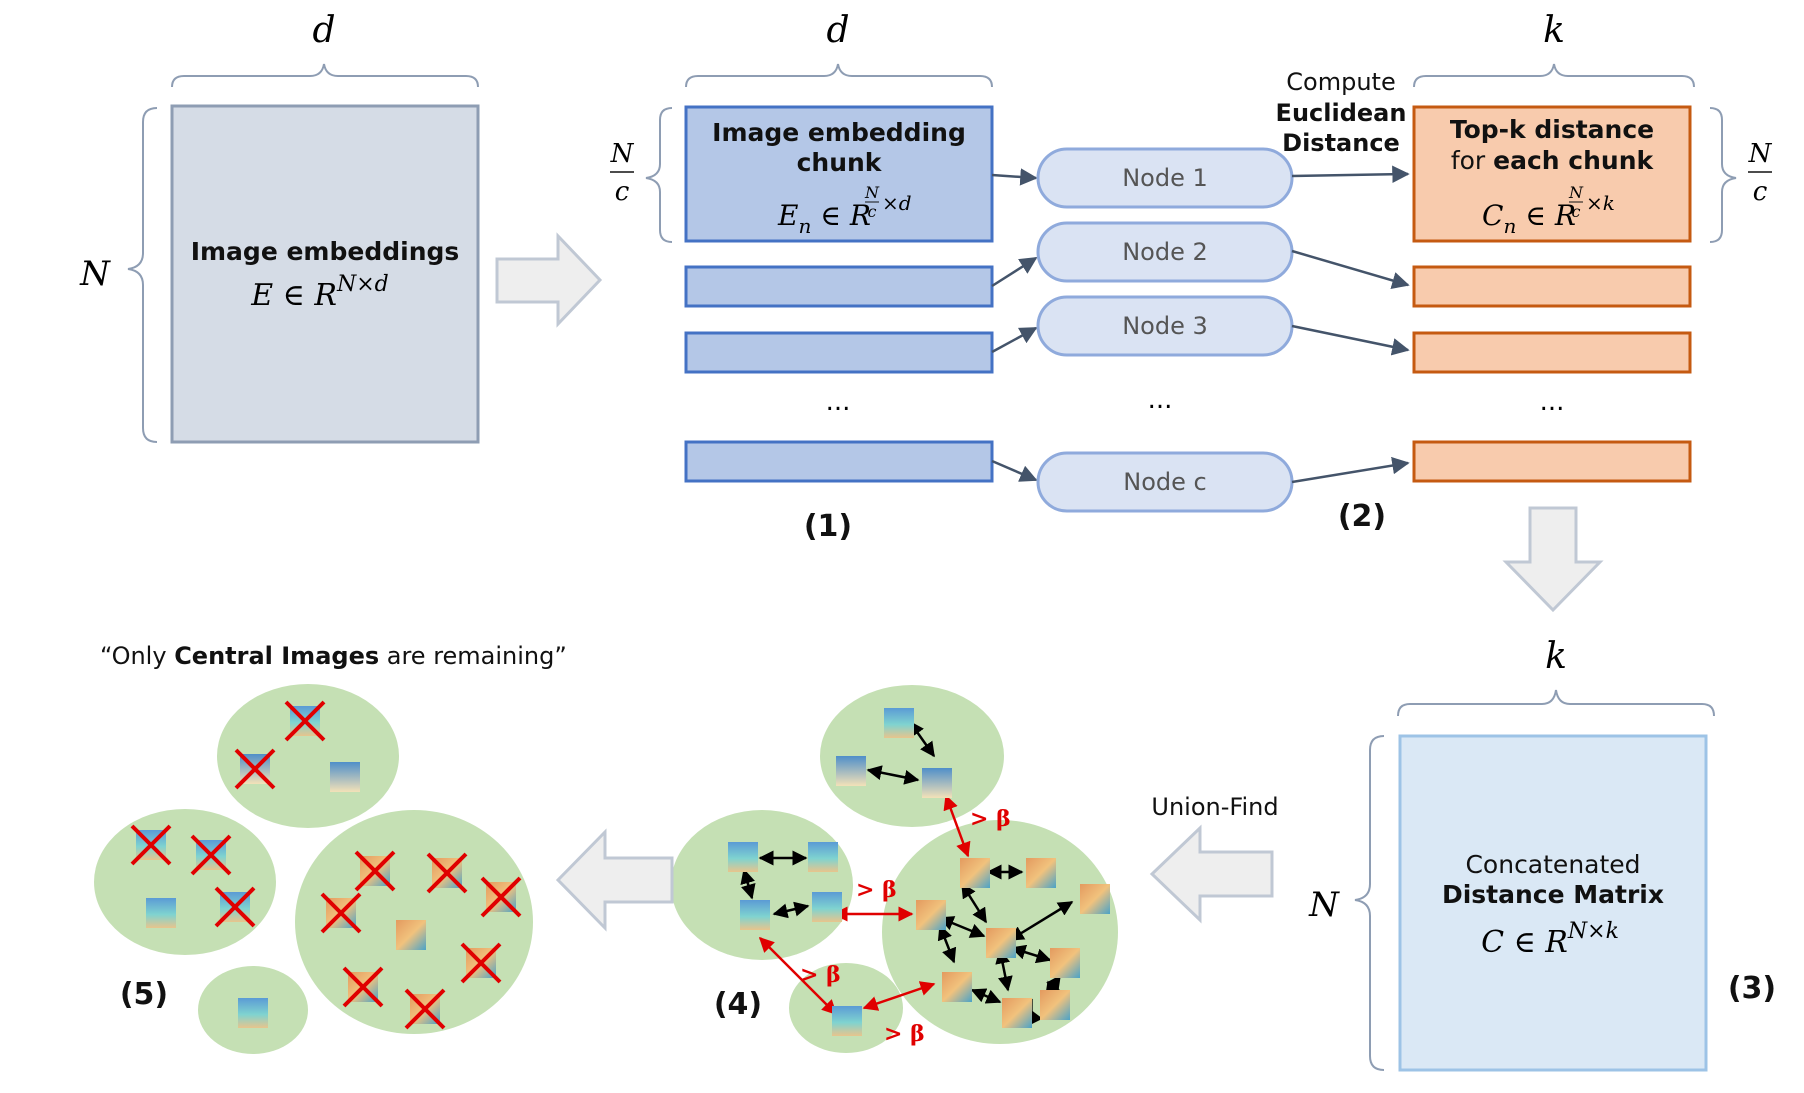 The width and height of the screenshot is (1804, 1093). I want to click on topk-title-1: Top-k distance, so click(1552, 129).